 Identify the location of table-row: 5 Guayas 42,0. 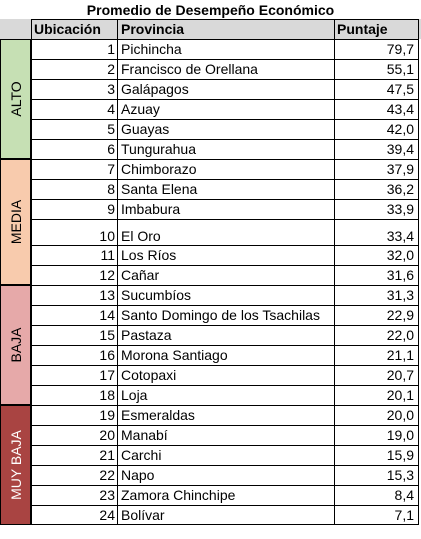
(210, 129).